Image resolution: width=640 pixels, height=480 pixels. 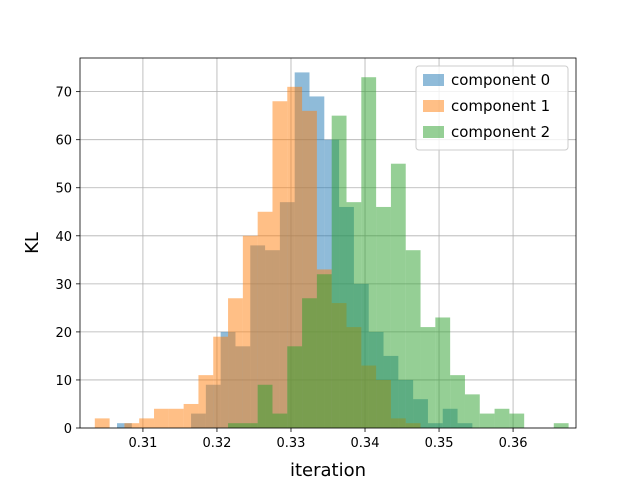 I want to click on y-axis-label: KL, so click(x=32, y=243).